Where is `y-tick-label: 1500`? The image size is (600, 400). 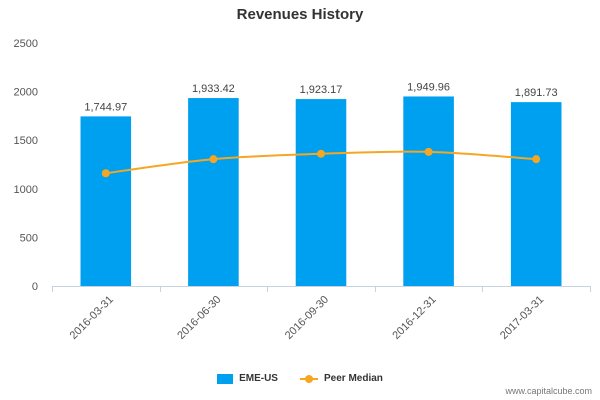 y-tick-label: 1500 is located at coordinates (26, 141).